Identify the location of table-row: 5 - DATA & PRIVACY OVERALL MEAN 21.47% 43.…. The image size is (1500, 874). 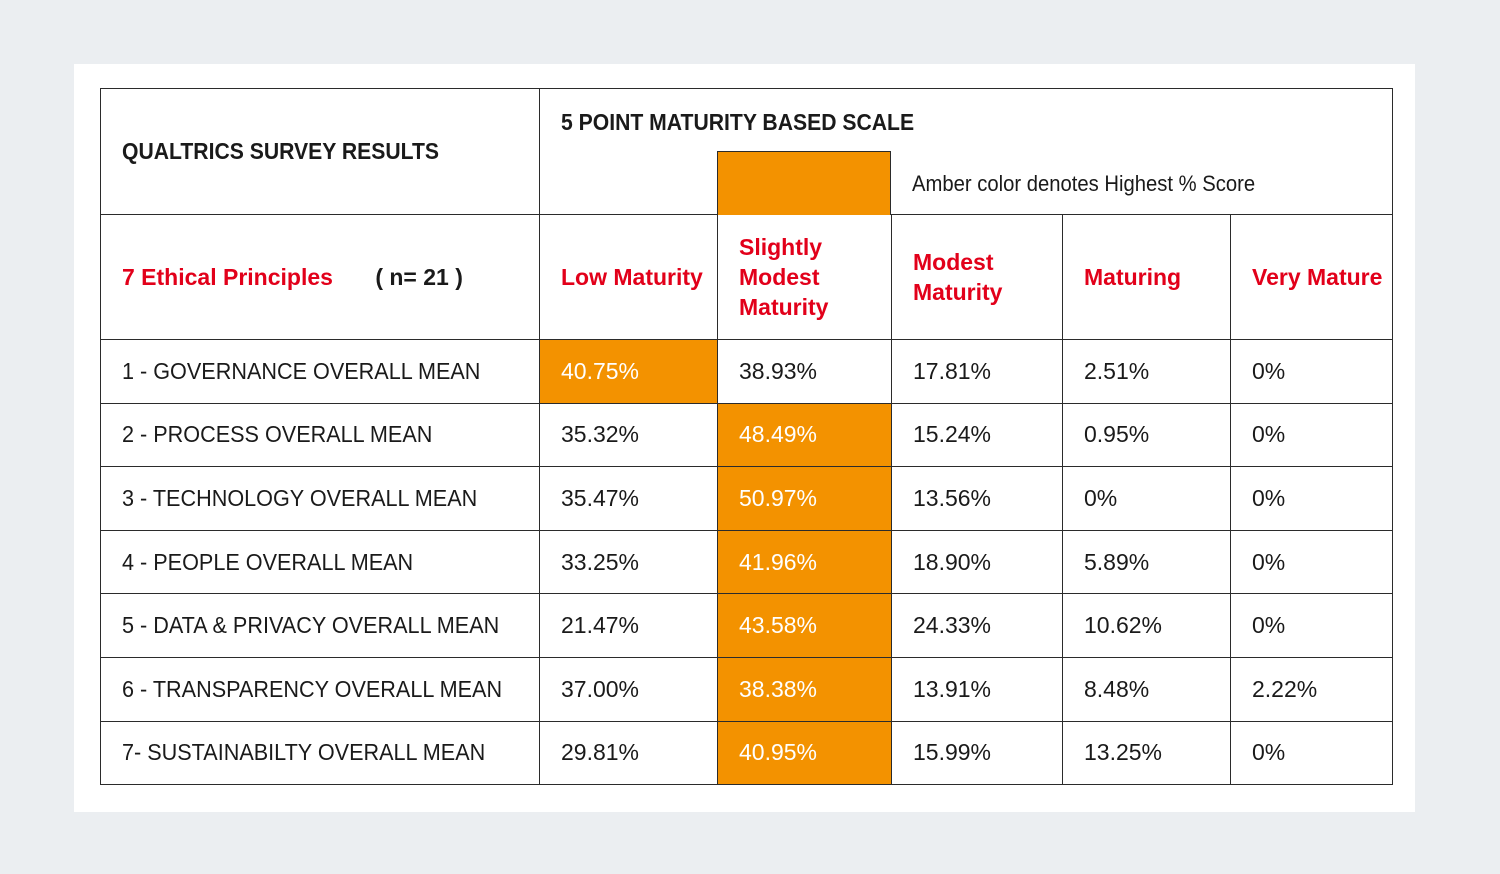
(747, 625).